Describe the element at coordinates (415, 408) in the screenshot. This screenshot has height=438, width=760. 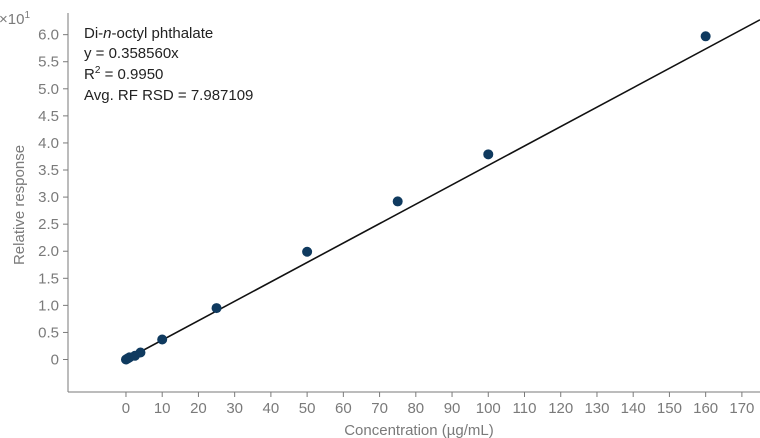
I see `x-tick-label: 80` at that location.